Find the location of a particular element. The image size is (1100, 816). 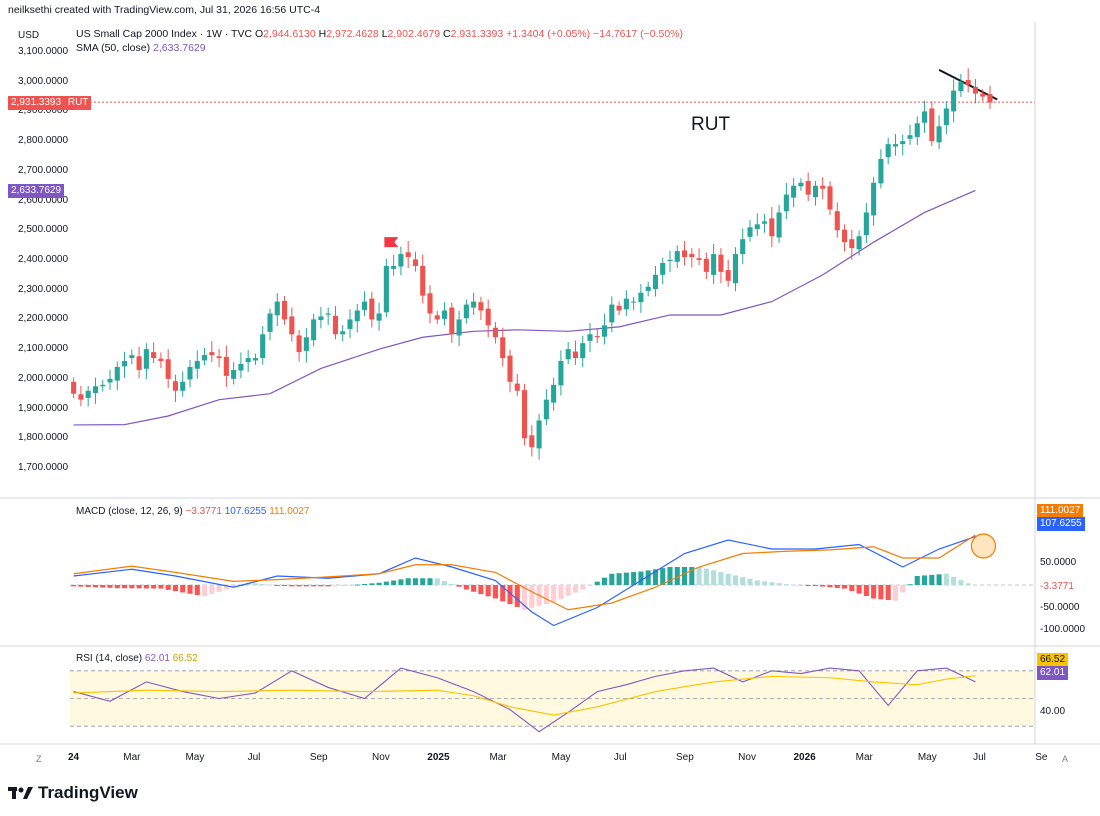

auto-scale-button: A is located at coordinates (1065, 759).